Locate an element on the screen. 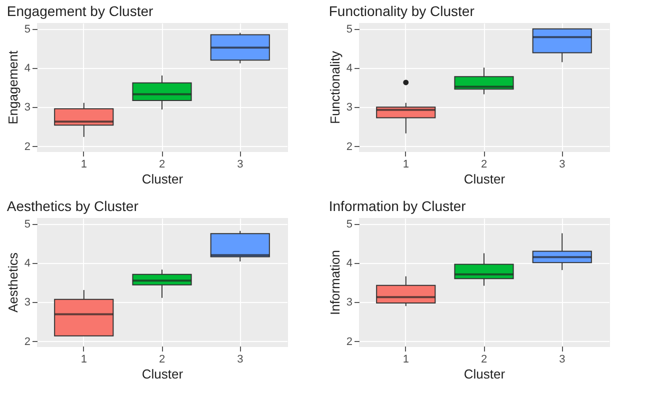  chart-title: Aesthetics by Cluster is located at coordinates (72, 206).